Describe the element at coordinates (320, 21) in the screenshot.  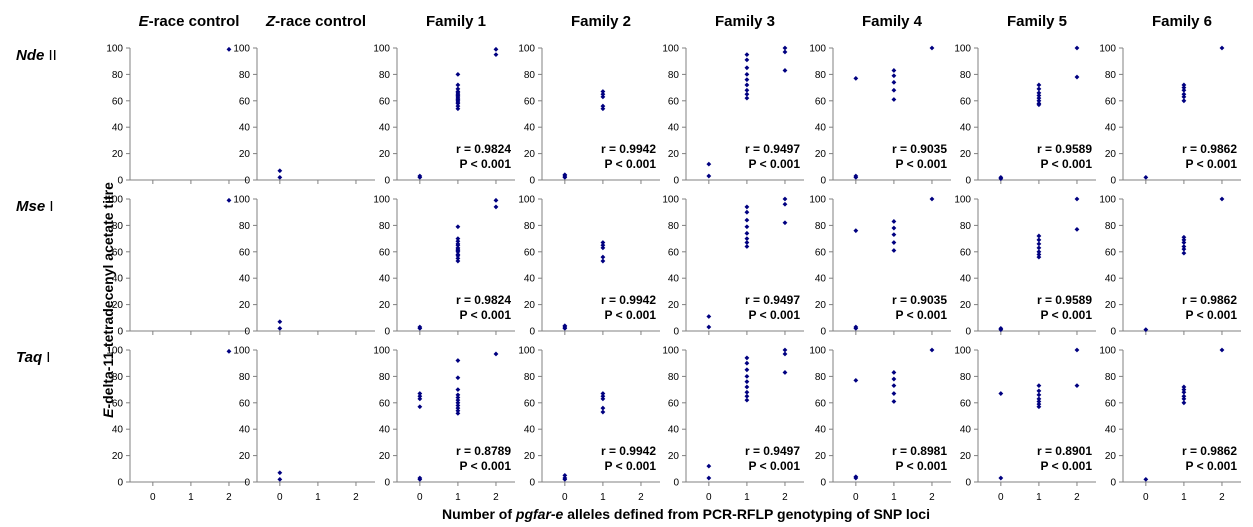
I see `column-header-text: -race control` at that location.